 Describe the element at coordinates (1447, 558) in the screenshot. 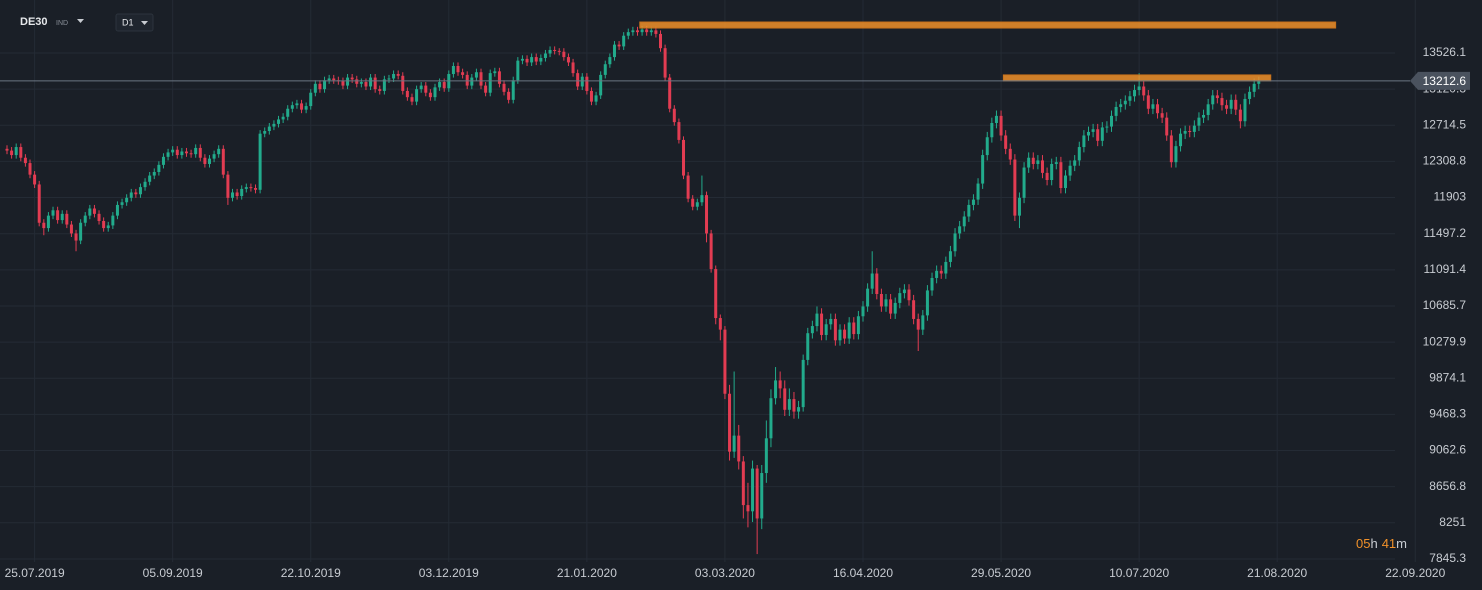

I see `y-tick-label: 7845.3` at that location.